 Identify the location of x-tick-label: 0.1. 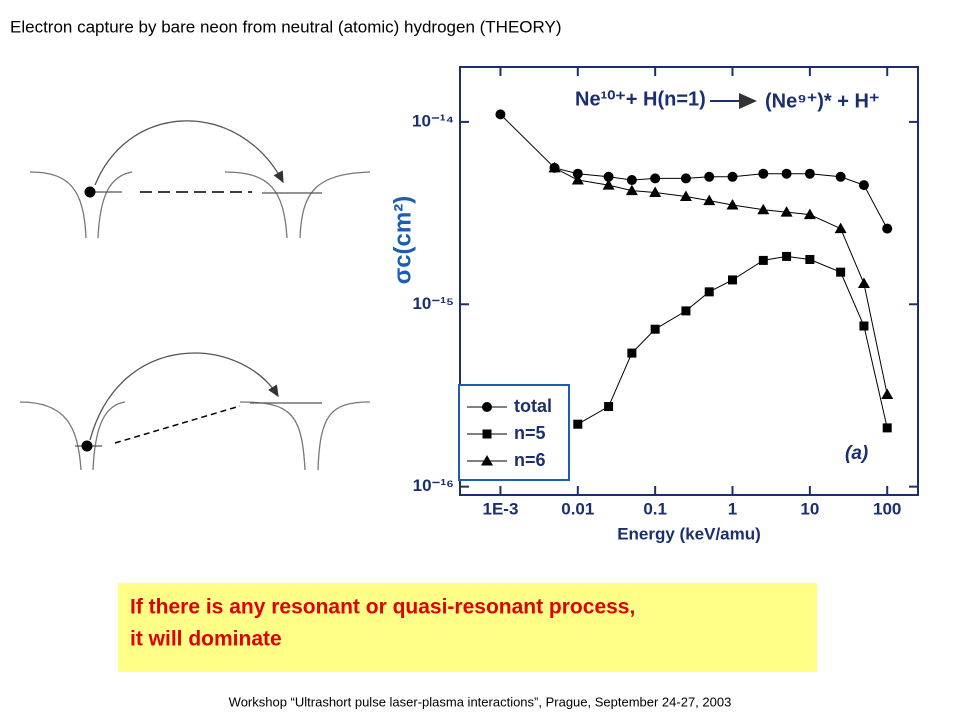
(655, 508).